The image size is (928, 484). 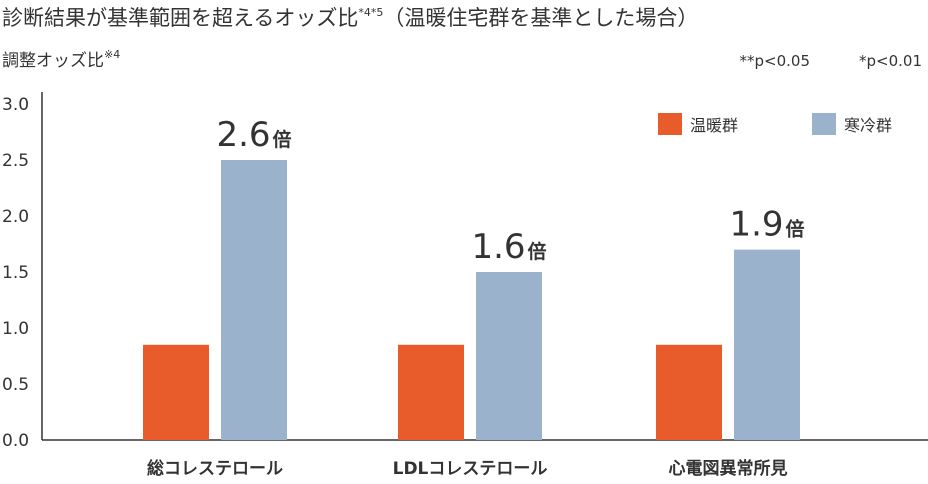 What do you see at coordinates (15, 217) in the screenshot?
I see `y-tick-label: 2.0` at bounding box center [15, 217].